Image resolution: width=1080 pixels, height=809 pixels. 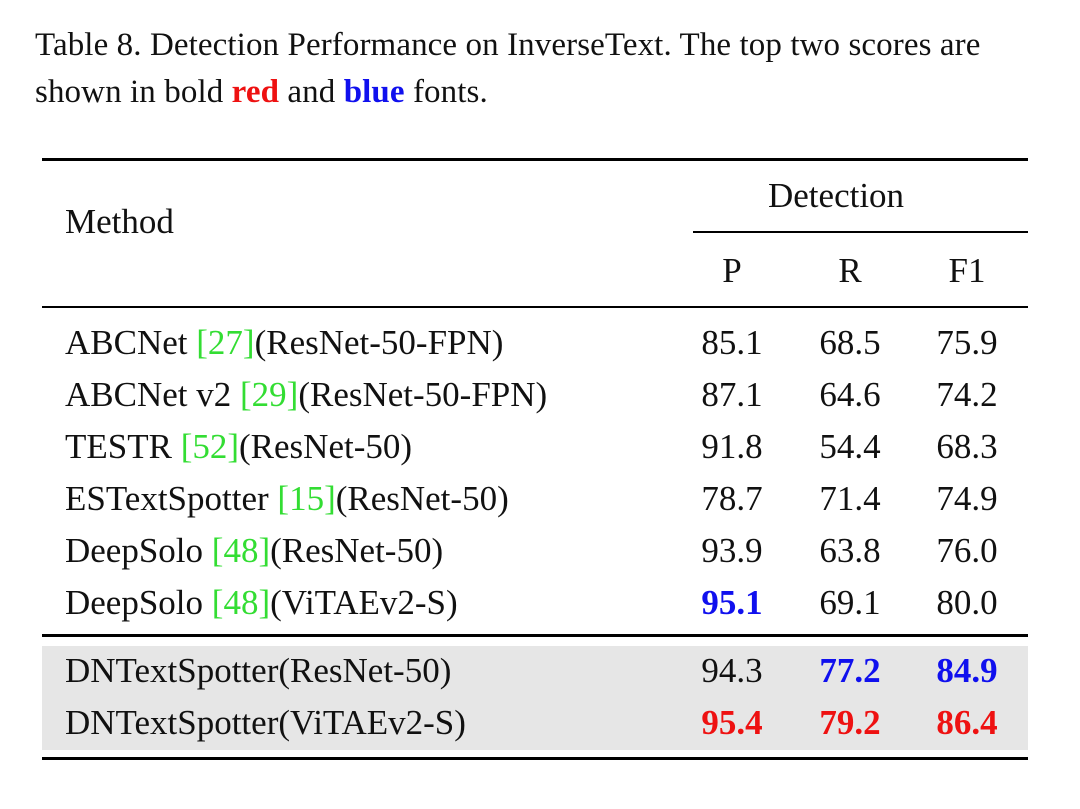 What do you see at coordinates (210, 446) in the screenshot?
I see `citation-link: 52` at bounding box center [210, 446].